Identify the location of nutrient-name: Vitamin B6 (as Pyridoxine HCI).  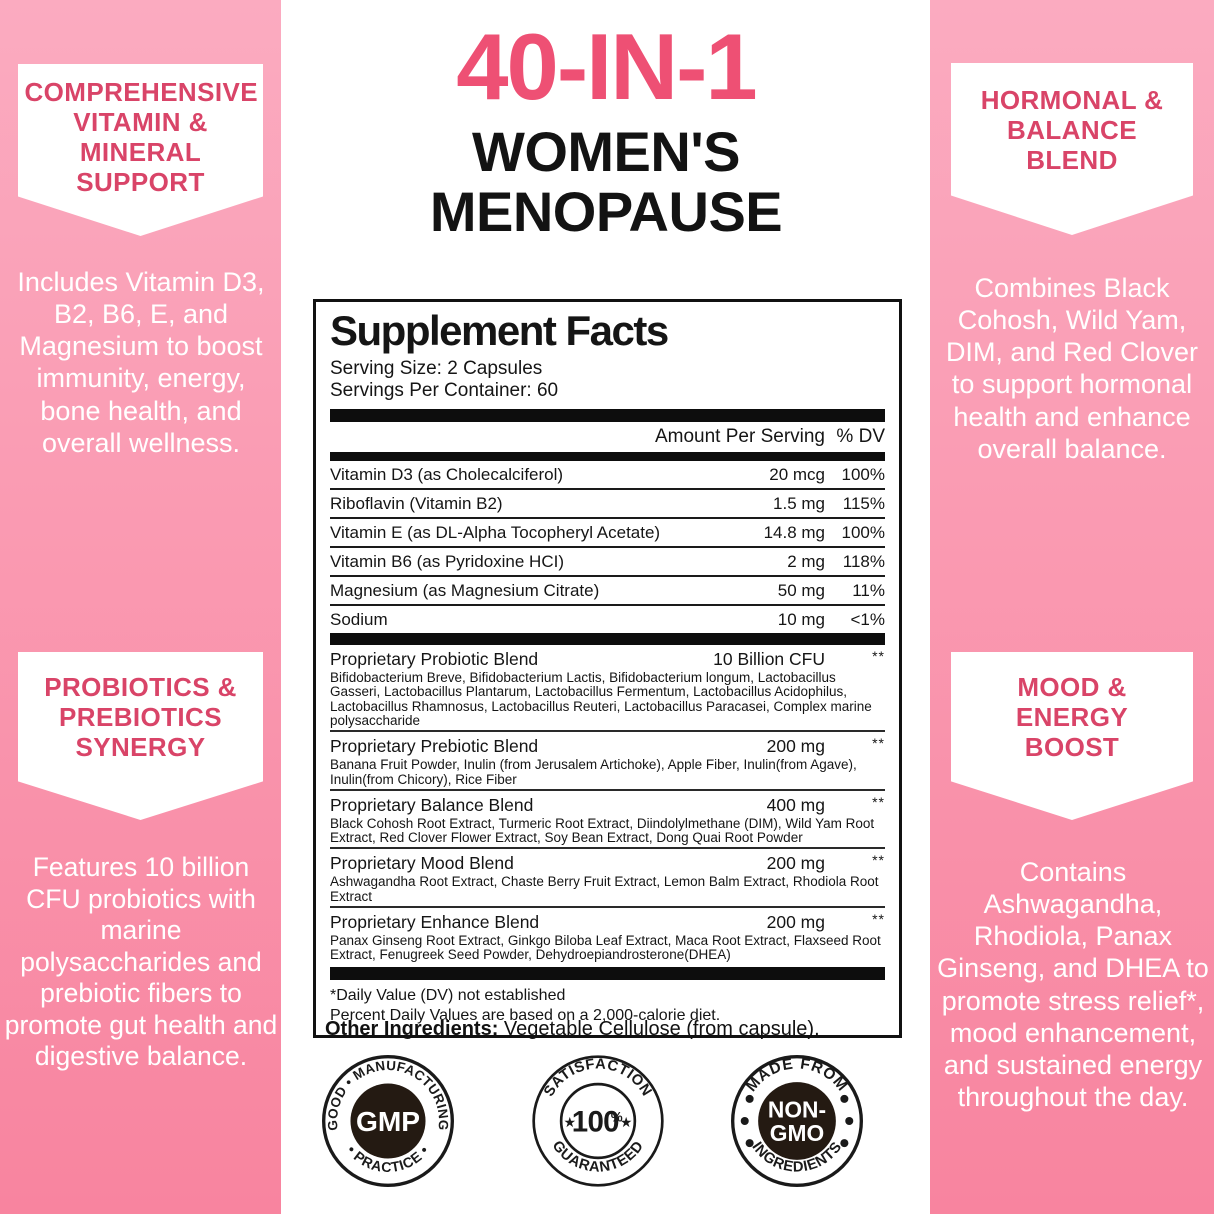
(447, 561).